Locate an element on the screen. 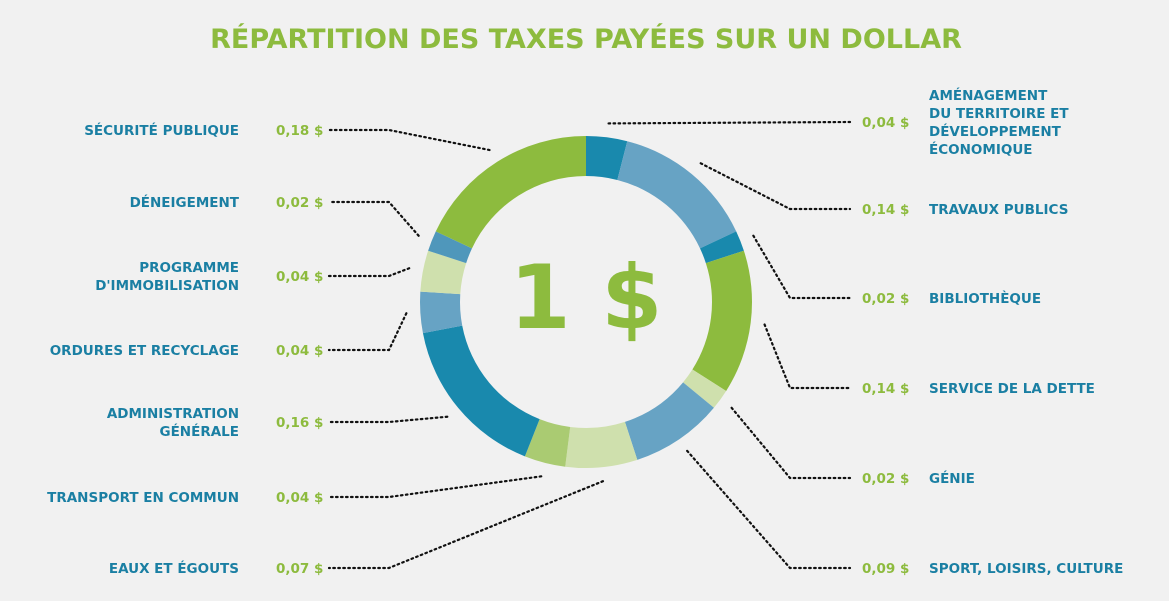 The height and width of the screenshot is (601, 1169). slice-programme-d-immobilisation is located at coordinates (443, 272).